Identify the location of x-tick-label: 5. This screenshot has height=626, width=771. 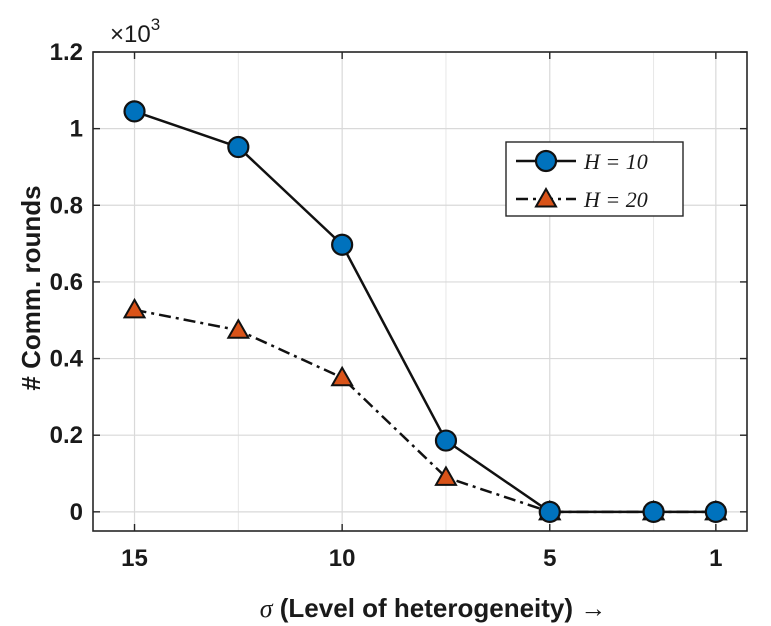
(549, 558).